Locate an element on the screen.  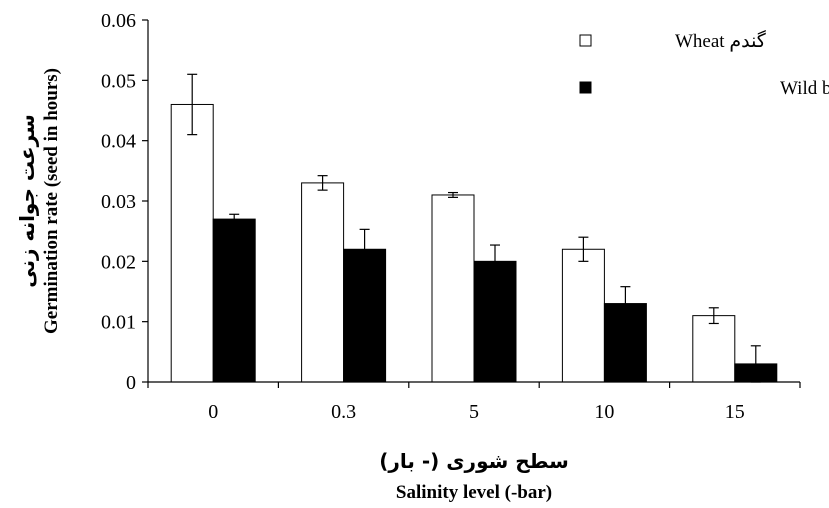
y-axis-ticks: 0 0.01 0.02 0.03 0.04 0.05 0.06 is located at coordinates (124, 202).